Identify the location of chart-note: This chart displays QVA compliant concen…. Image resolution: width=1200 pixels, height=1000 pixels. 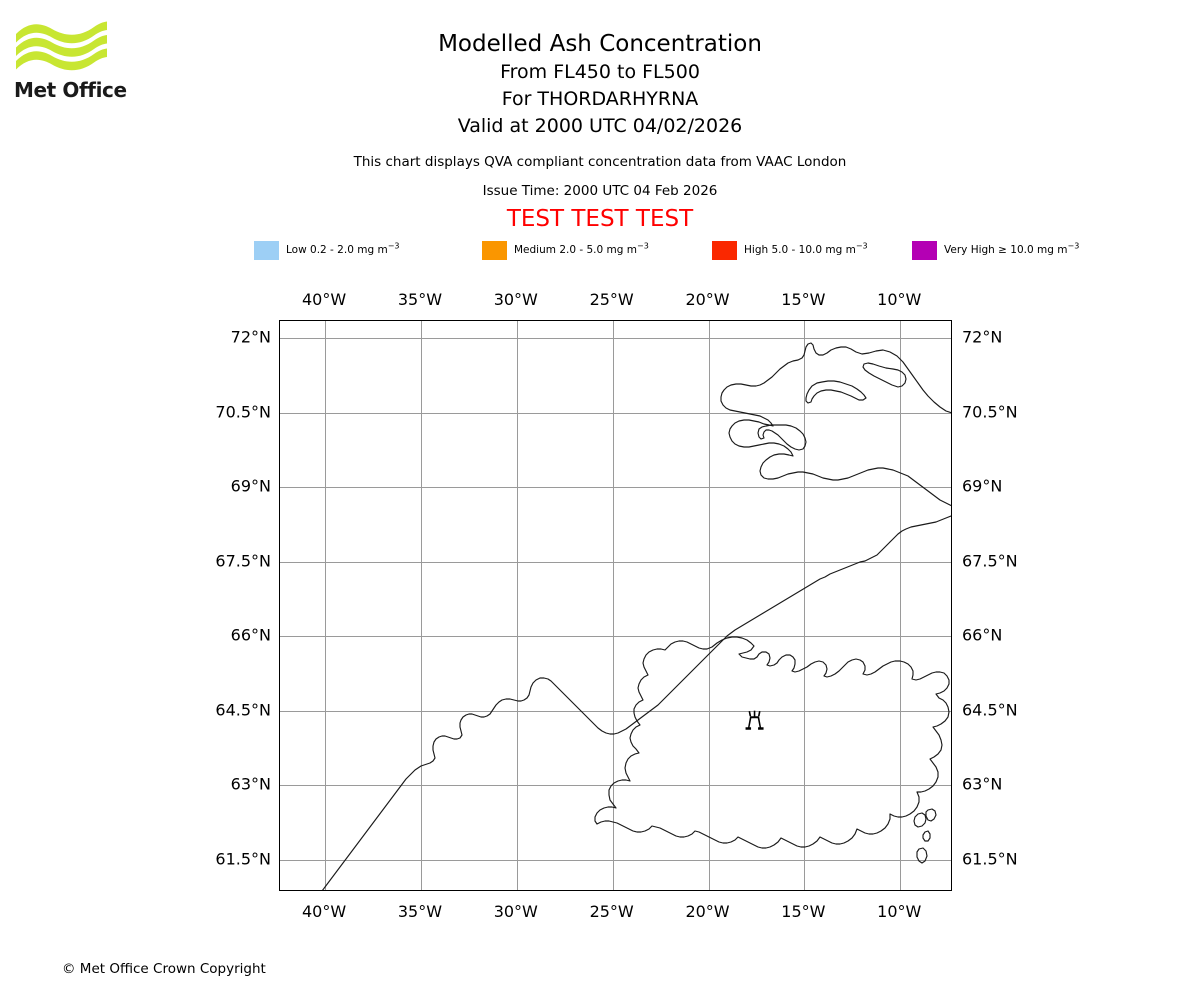
(600, 162).